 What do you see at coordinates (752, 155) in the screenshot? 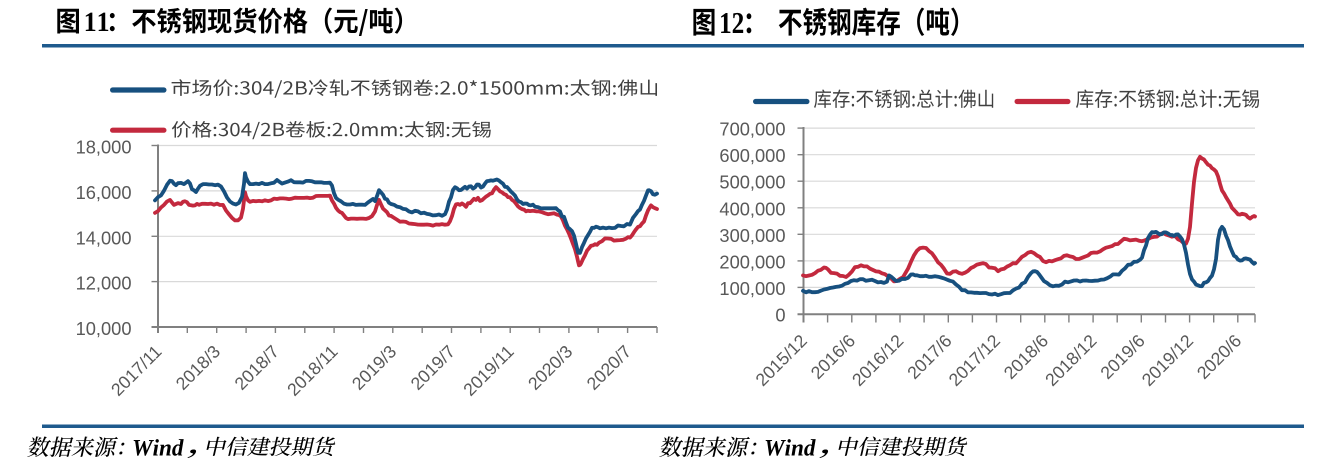
I see `svg-text: 600,000` at bounding box center [752, 155].